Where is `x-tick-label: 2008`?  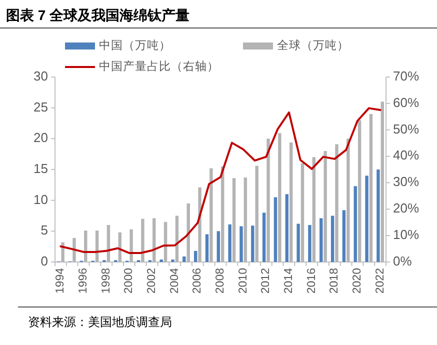
x-tick-label: 2008 is located at coordinates (220, 281).